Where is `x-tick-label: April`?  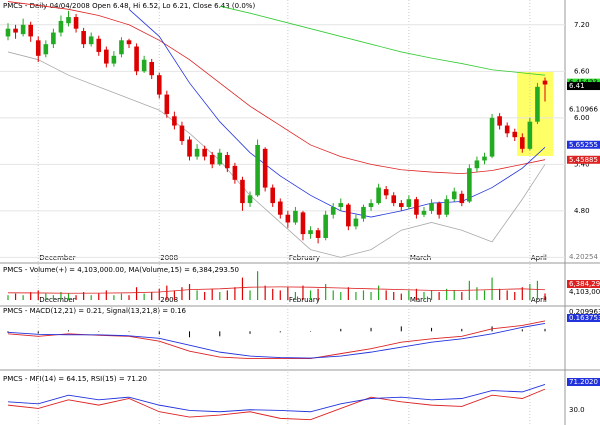
x-tick-label: April is located at coordinates (539, 258).